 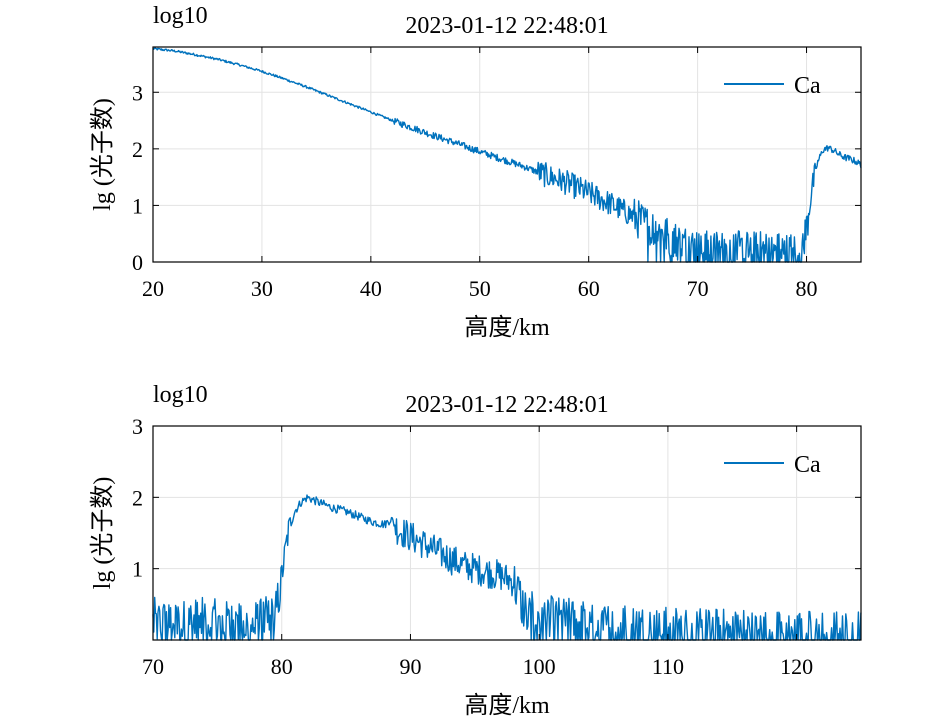 What do you see at coordinates (539, 666) in the screenshot?
I see `x-tick-label: 100` at bounding box center [539, 666].